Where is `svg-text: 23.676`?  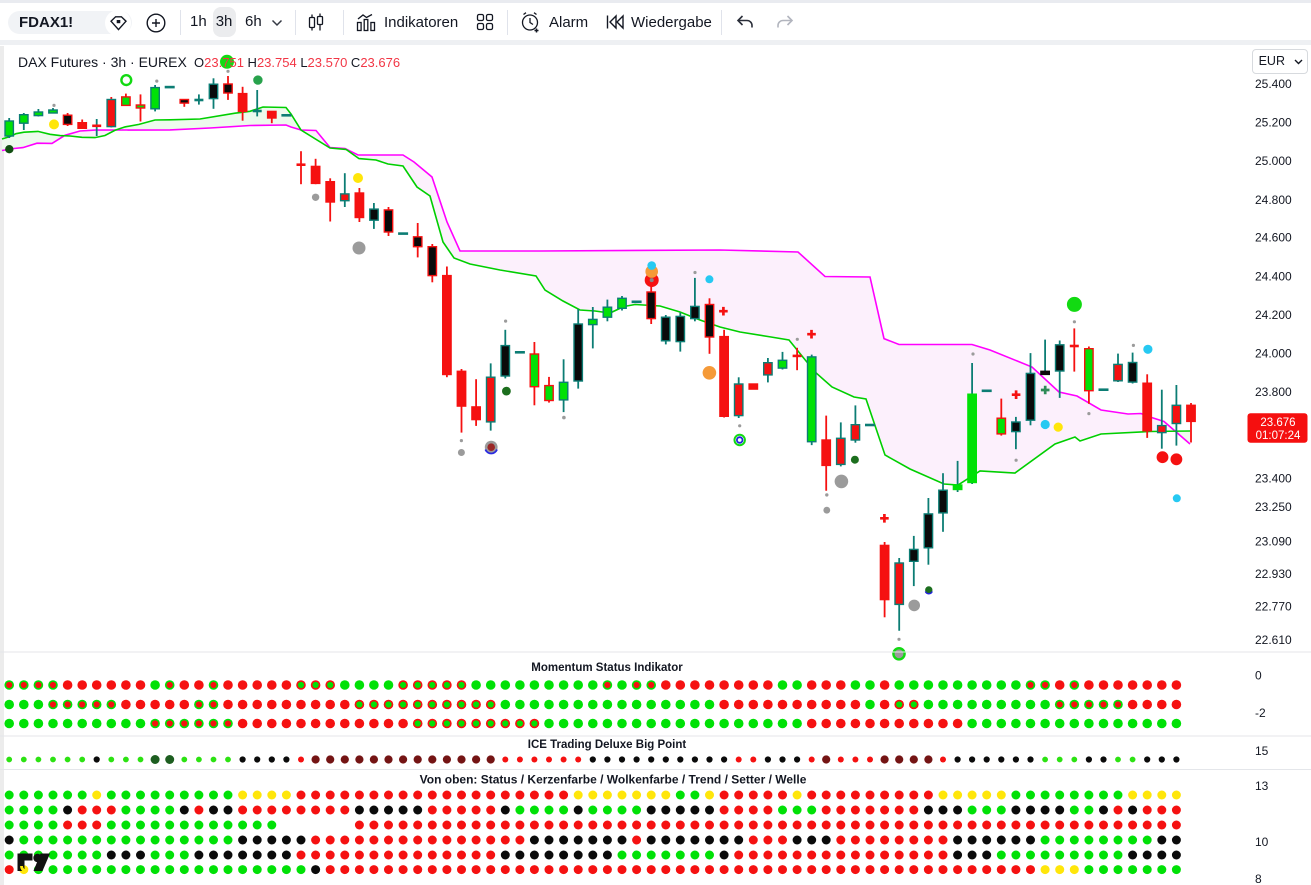
svg-text: 23.676 is located at coordinates (1277, 423).